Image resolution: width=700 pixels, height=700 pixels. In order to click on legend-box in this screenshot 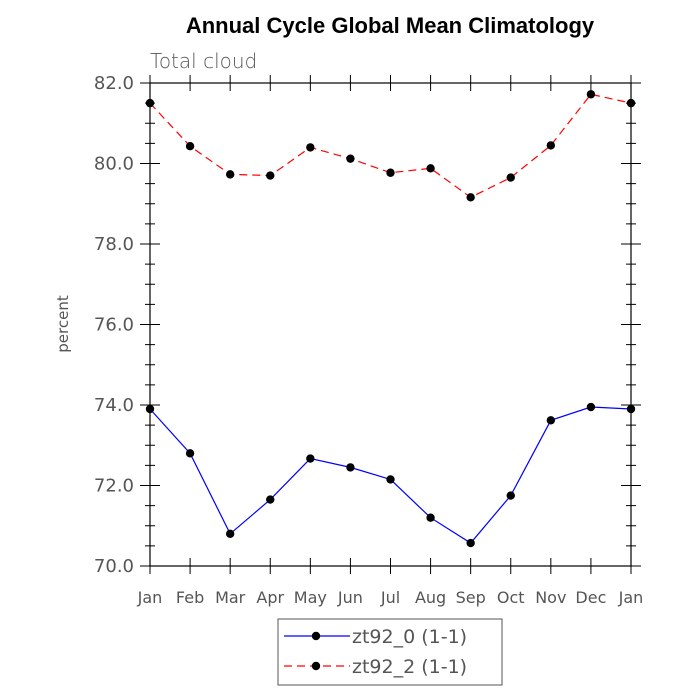, I will do `click(390, 652)`.